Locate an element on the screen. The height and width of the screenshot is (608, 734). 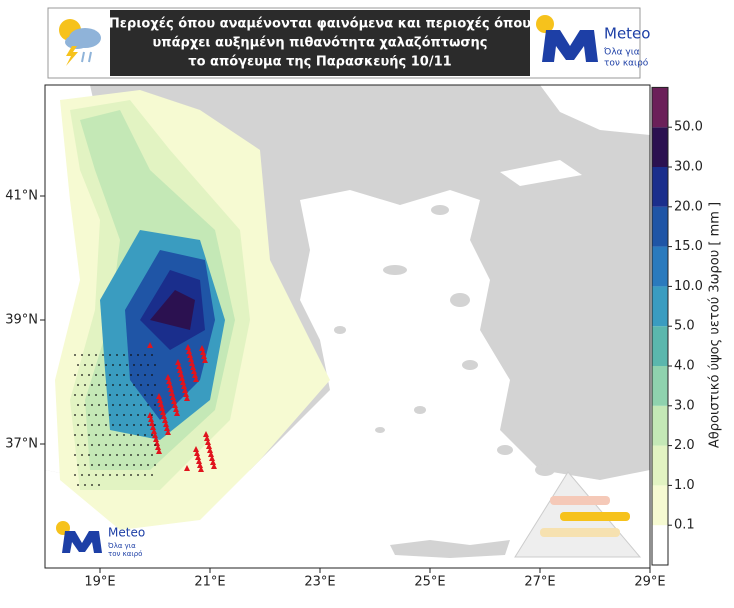
colorbar-label: Αθροιστικό ύψος υετού 3ωρου [ mm ] is located at coordinates (715, 325).